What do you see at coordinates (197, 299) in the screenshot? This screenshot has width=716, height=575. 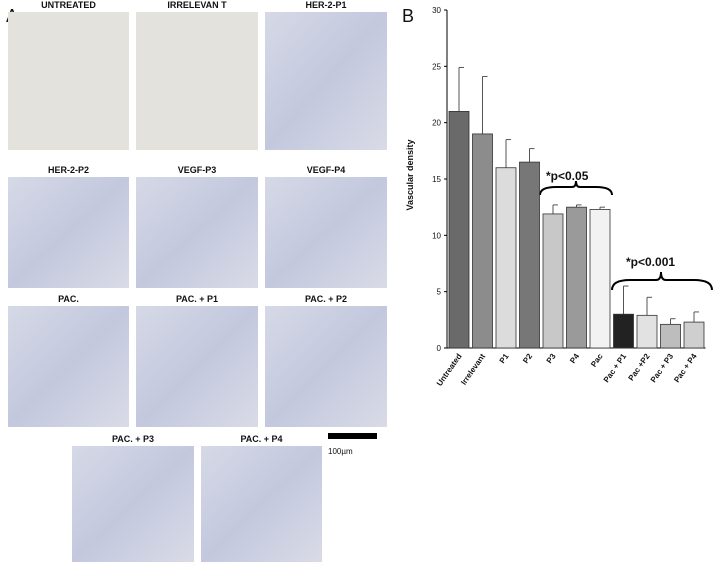 I see `image-label: PAC. + P1` at bounding box center [197, 299].